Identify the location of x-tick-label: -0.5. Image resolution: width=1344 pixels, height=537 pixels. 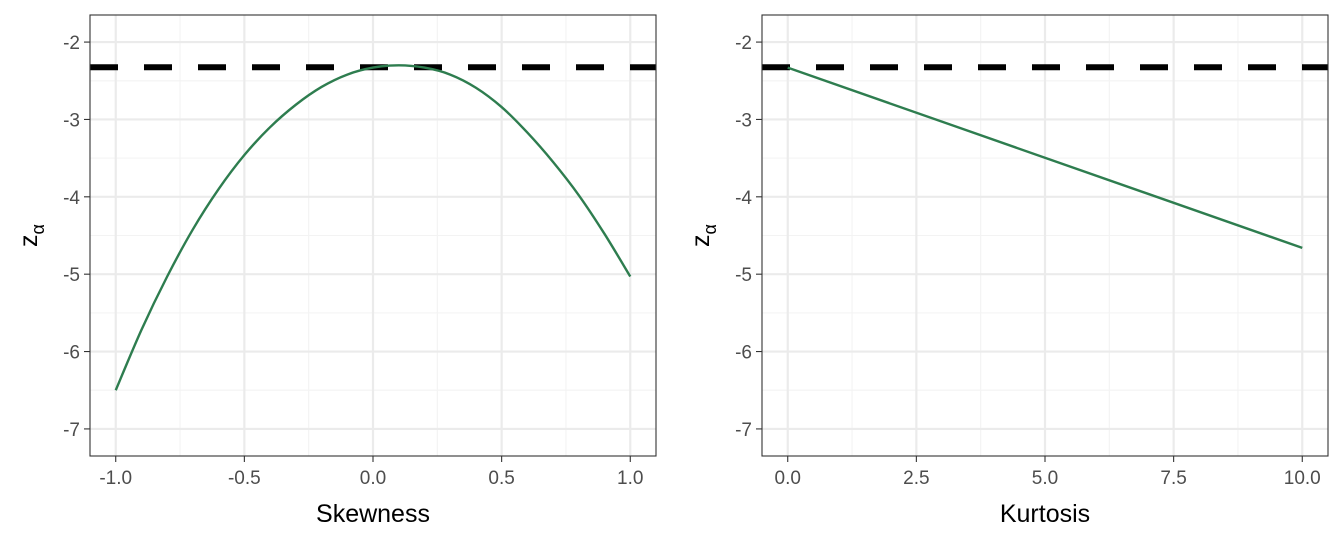
(244, 478).